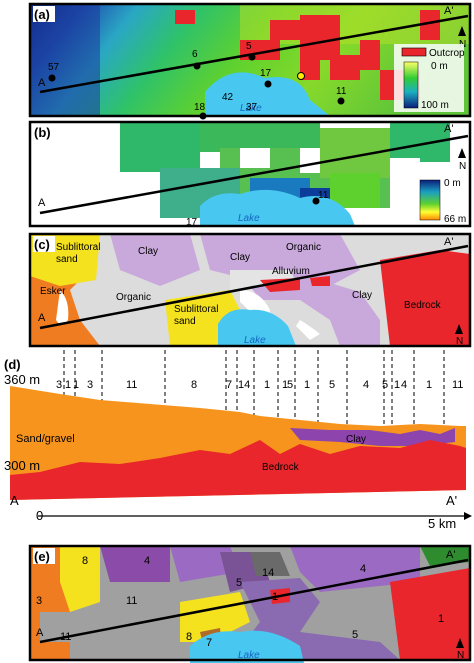 The width and height of the screenshot is (474, 663). What do you see at coordinates (429, 78) in the screenshot?
I see `legend: Outcrop 0 m 100 m` at bounding box center [429, 78].